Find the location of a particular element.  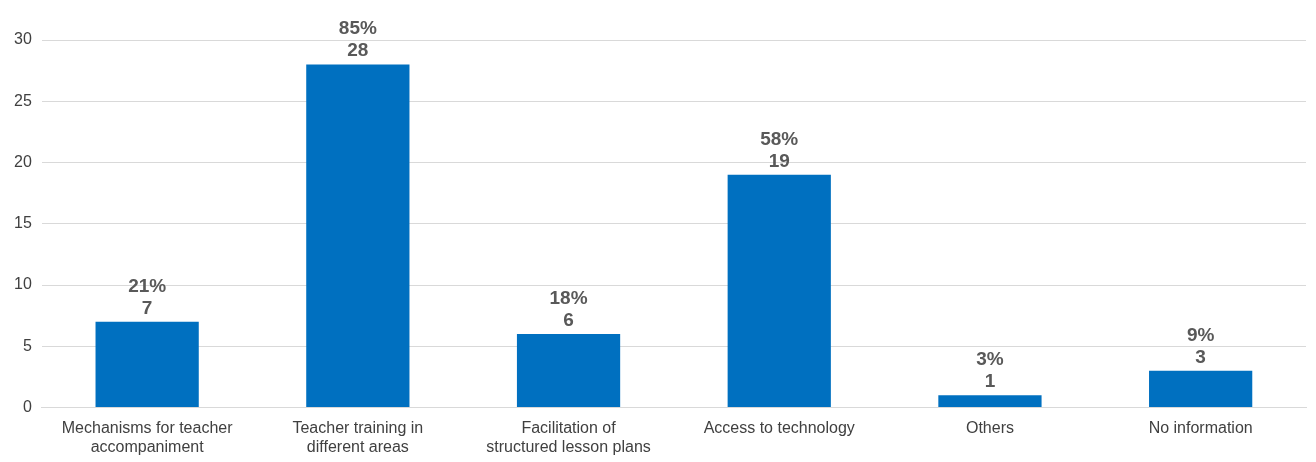

y-tick-label: 15 is located at coordinates (23, 223).